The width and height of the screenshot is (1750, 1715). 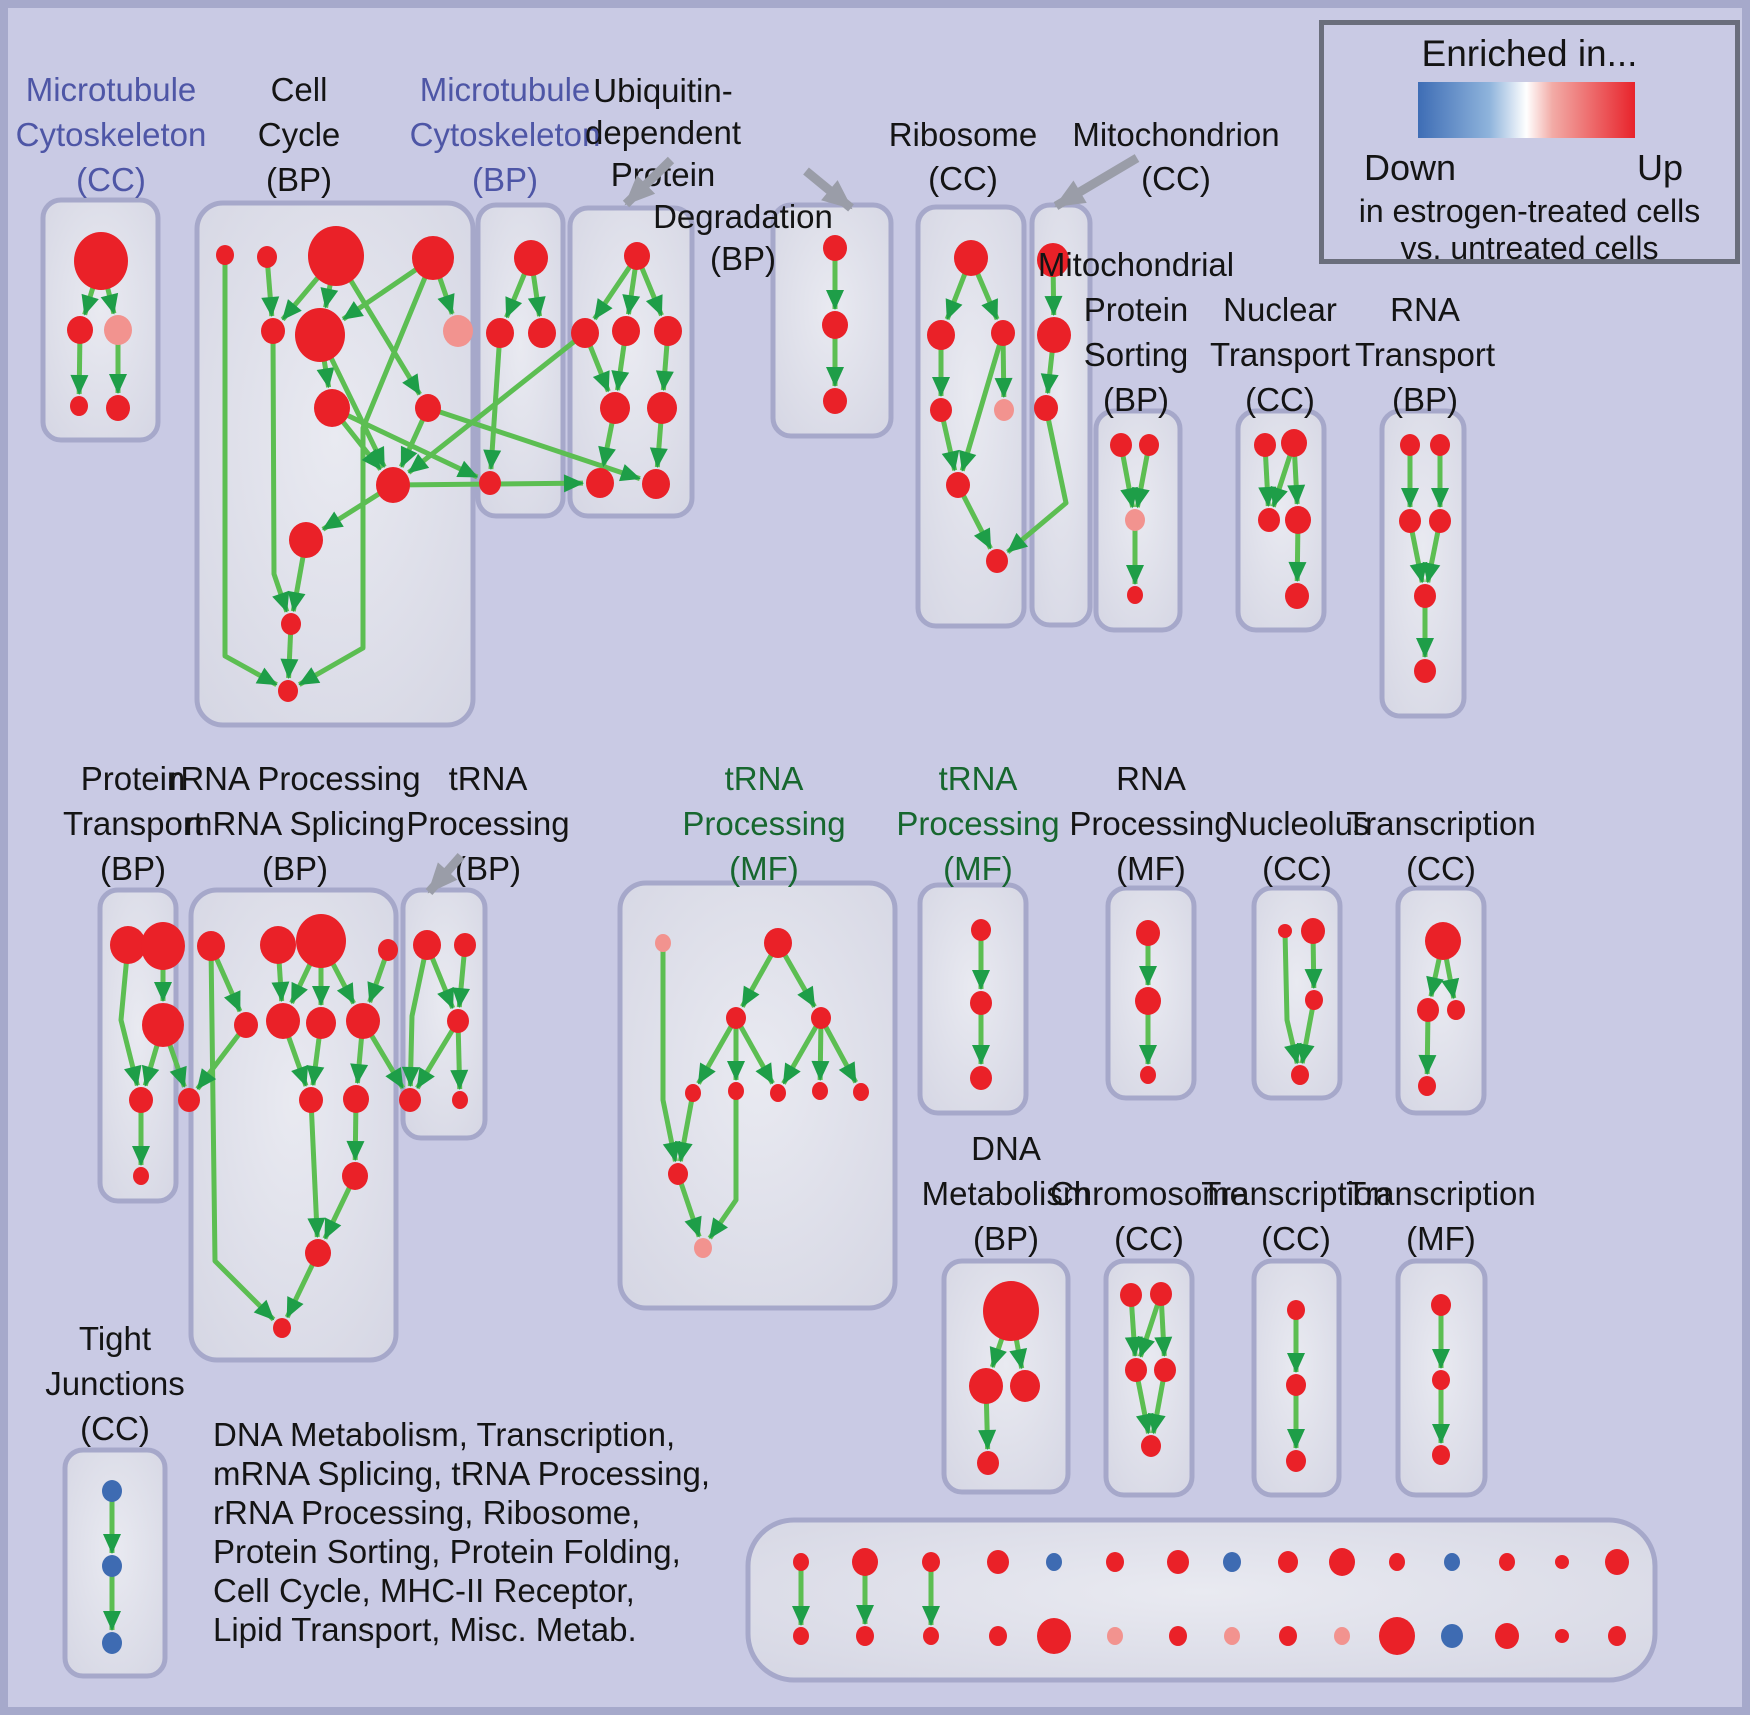 What do you see at coordinates (458, 1021) in the screenshot?
I see `go-term-node-tb3` at bounding box center [458, 1021].